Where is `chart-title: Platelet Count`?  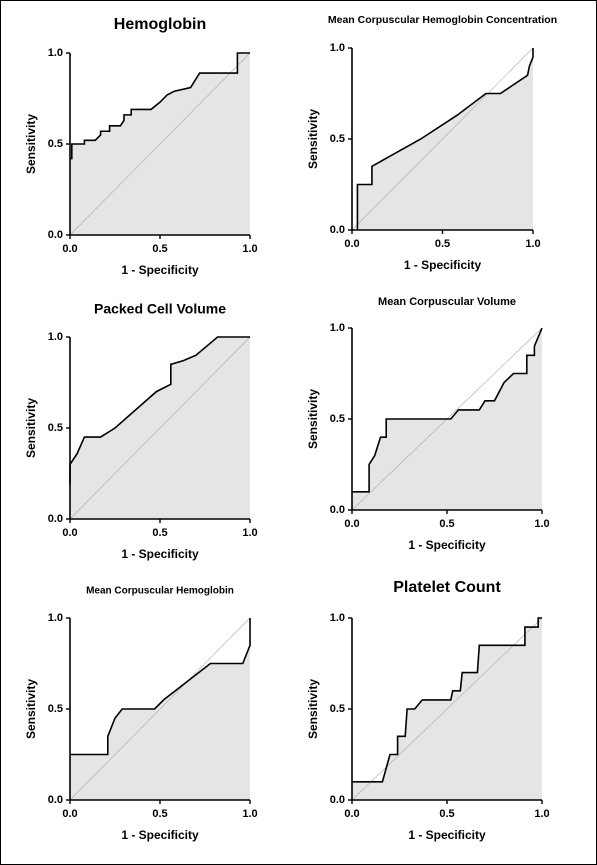
chart-title: Platelet Count is located at coordinates (447, 587).